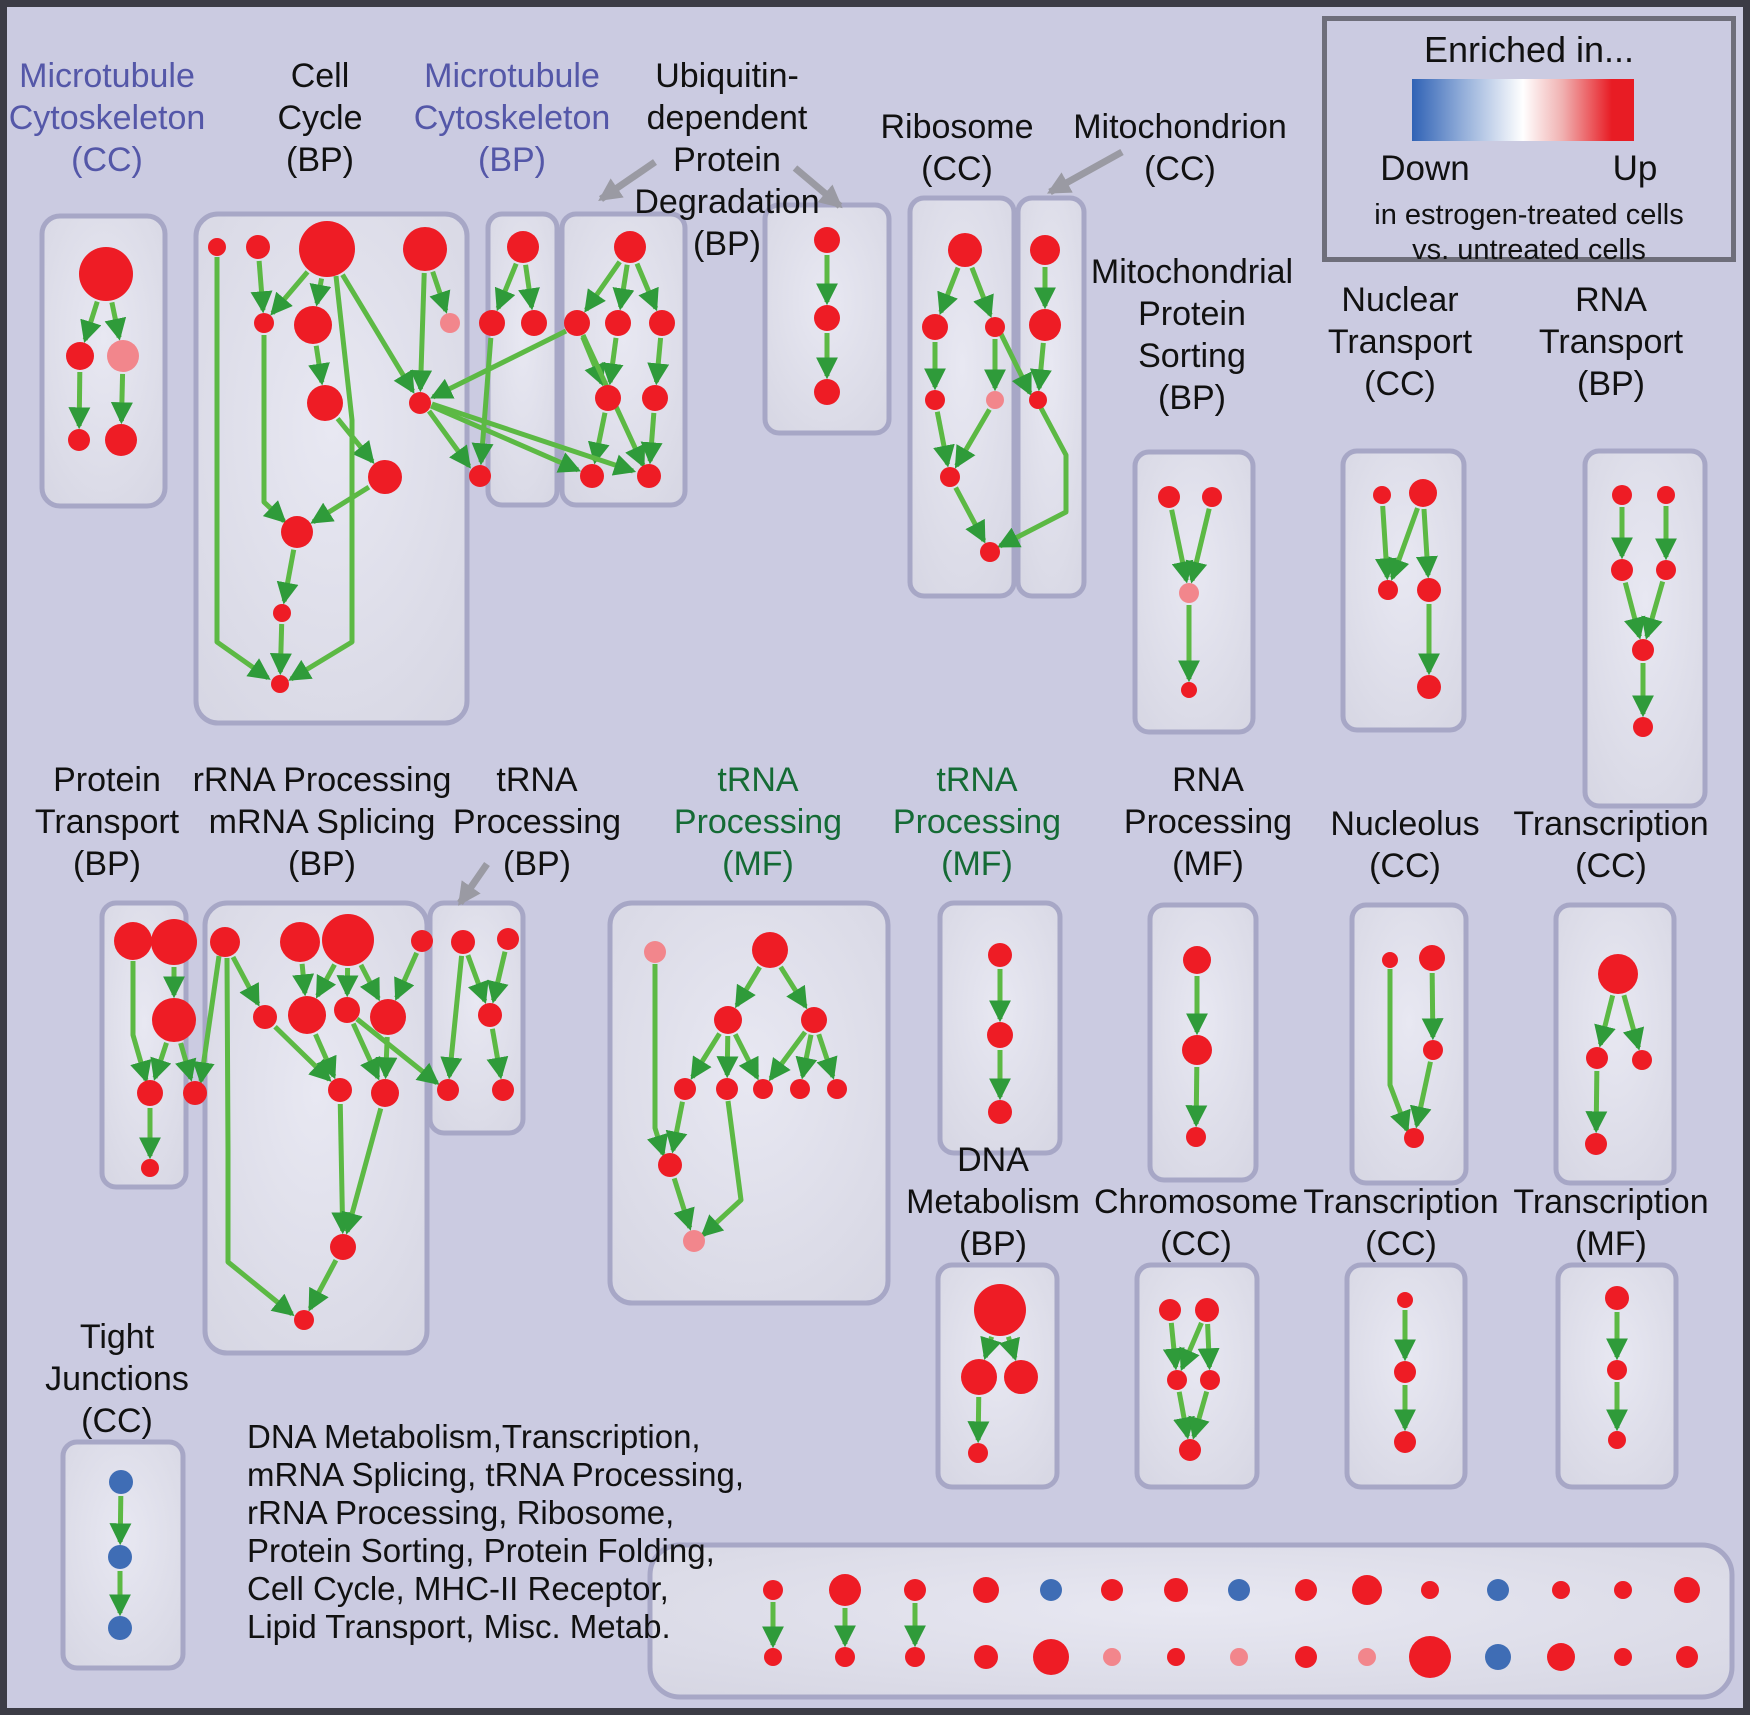 This screenshot has height=1715, width=1750. I want to click on legend-up-label: Up, so click(1635, 168).